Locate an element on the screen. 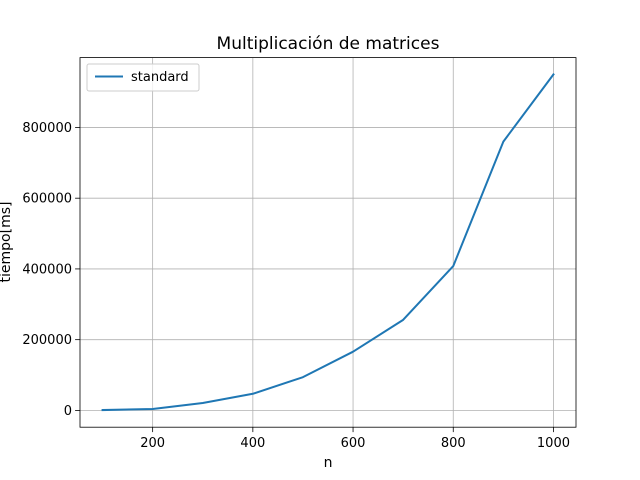 This screenshot has height=480, width=640. y-tick-label: 800000 is located at coordinates (47, 128).